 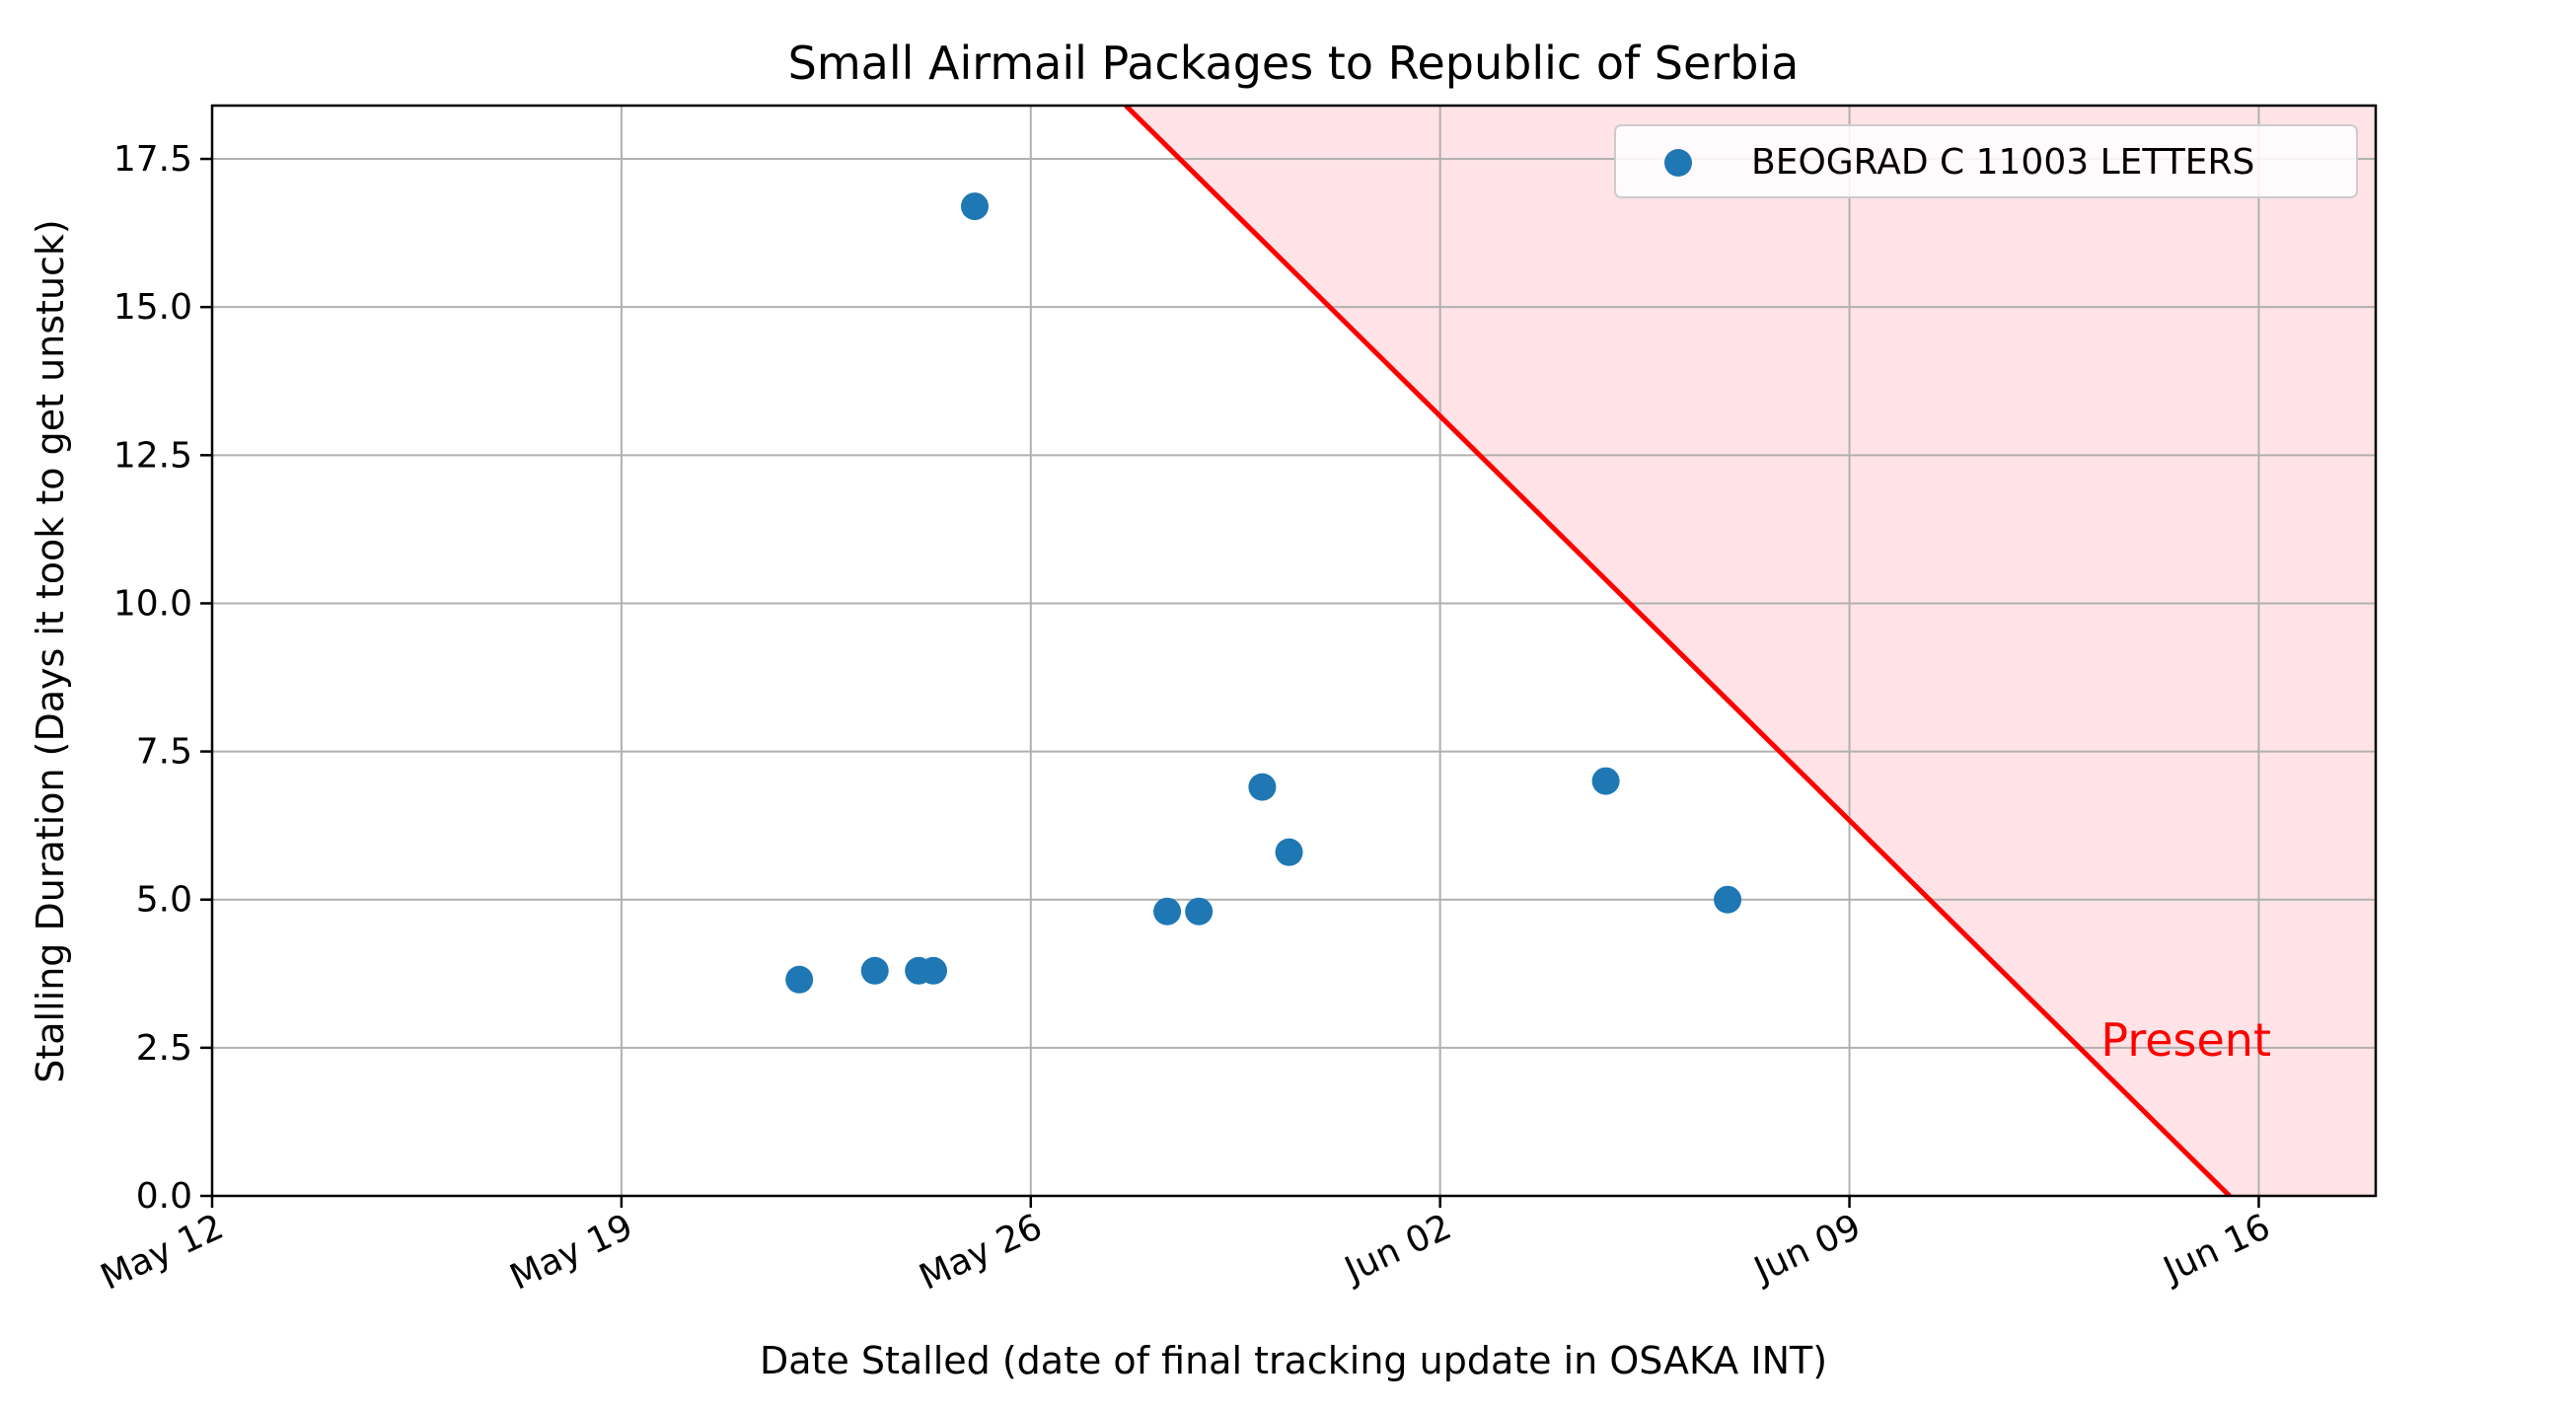 I want to click on y-tick-label: 10.0, so click(x=152, y=603).